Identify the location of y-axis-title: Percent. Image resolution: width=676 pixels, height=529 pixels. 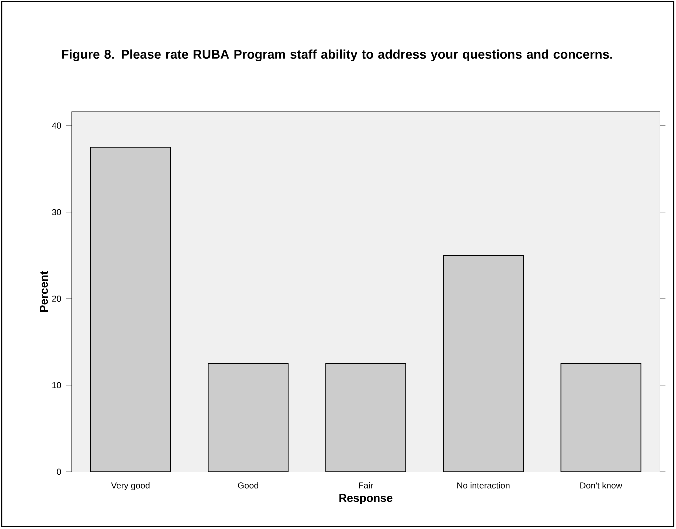
(44, 291).